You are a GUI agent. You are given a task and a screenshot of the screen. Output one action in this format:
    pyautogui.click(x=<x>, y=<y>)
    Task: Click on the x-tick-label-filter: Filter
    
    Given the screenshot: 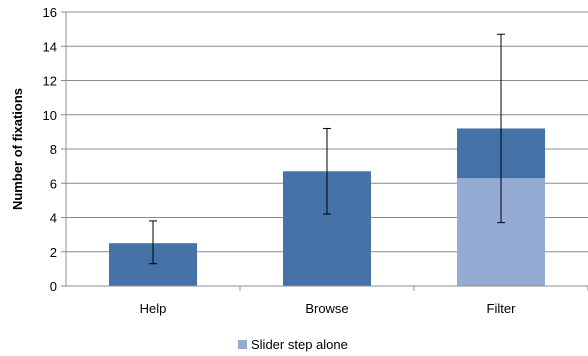 What is the action you would take?
    pyautogui.click(x=502, y=308)
    